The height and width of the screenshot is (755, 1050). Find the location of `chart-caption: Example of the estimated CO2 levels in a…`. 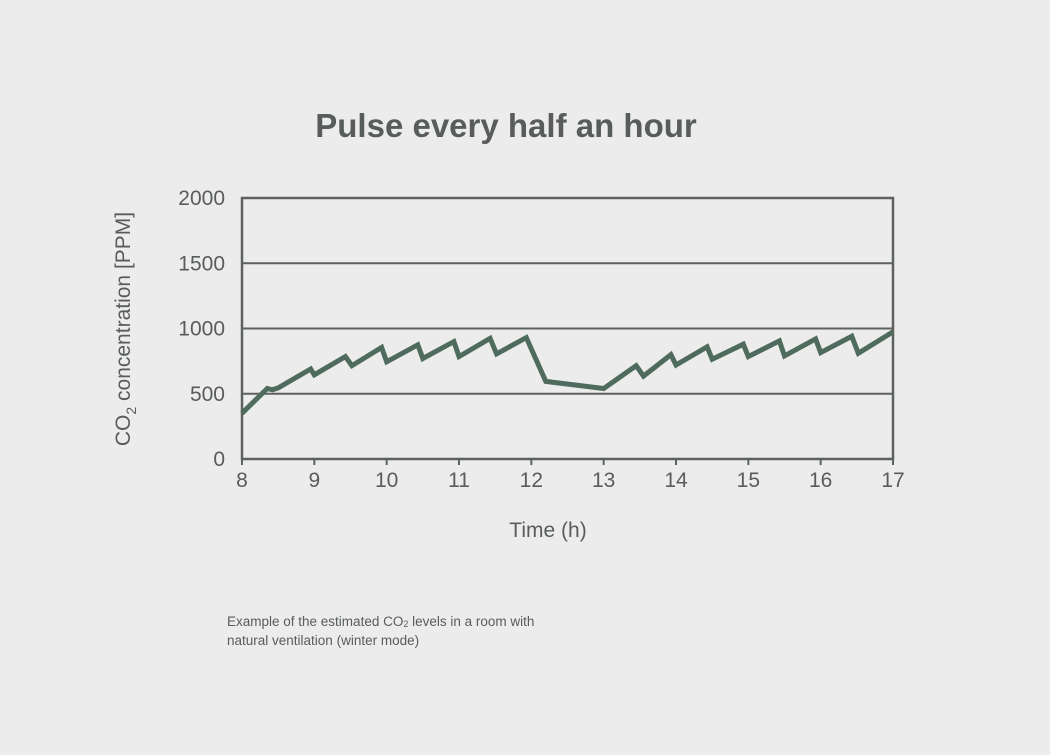

chart-caption: Example of the estimated CO2 levels in a… is located at coordinates (427, 631).